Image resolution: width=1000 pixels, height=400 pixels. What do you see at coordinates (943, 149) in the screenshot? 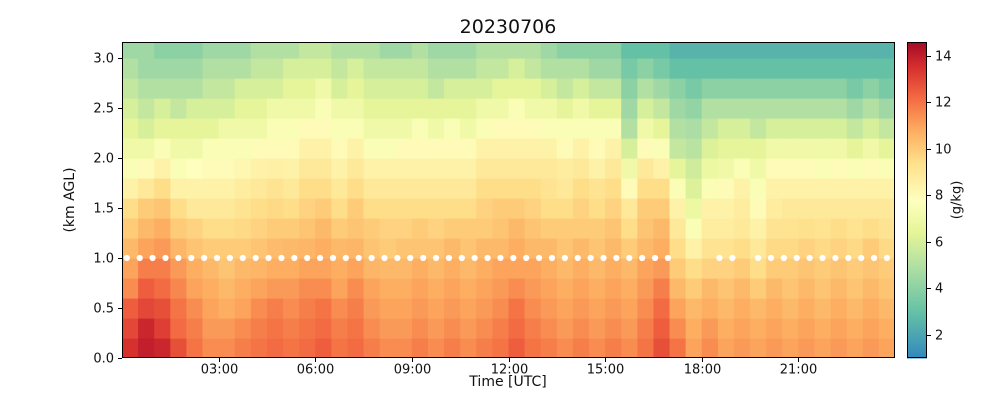
I see `colorbar-tick-label: 10` at bounding box center [943, 149].